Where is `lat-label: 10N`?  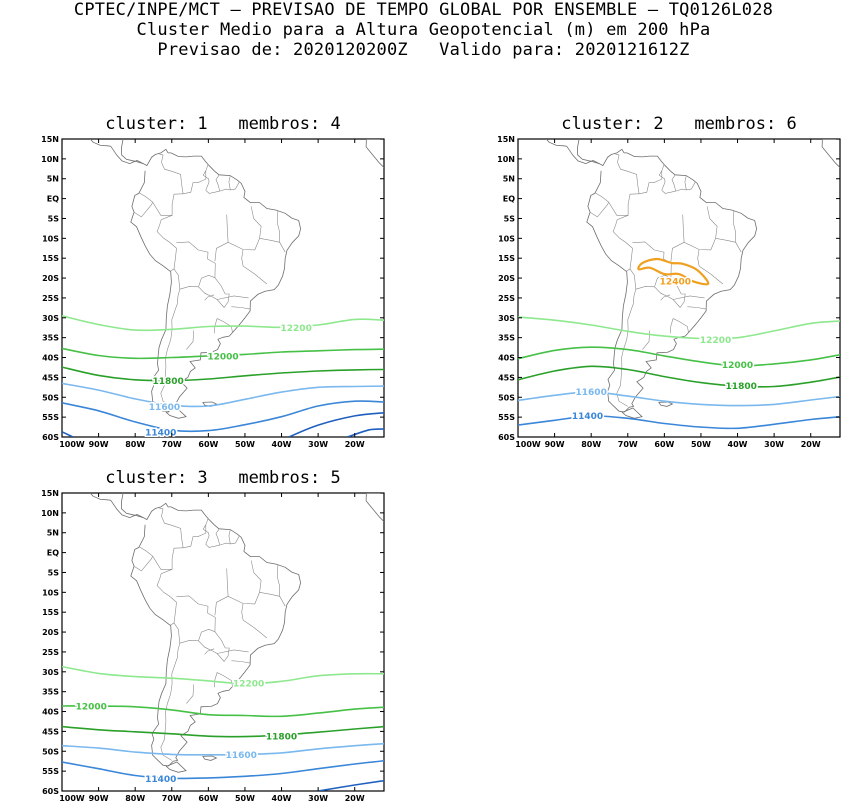
lat-label: 10N is located at coordinates (506, 159).